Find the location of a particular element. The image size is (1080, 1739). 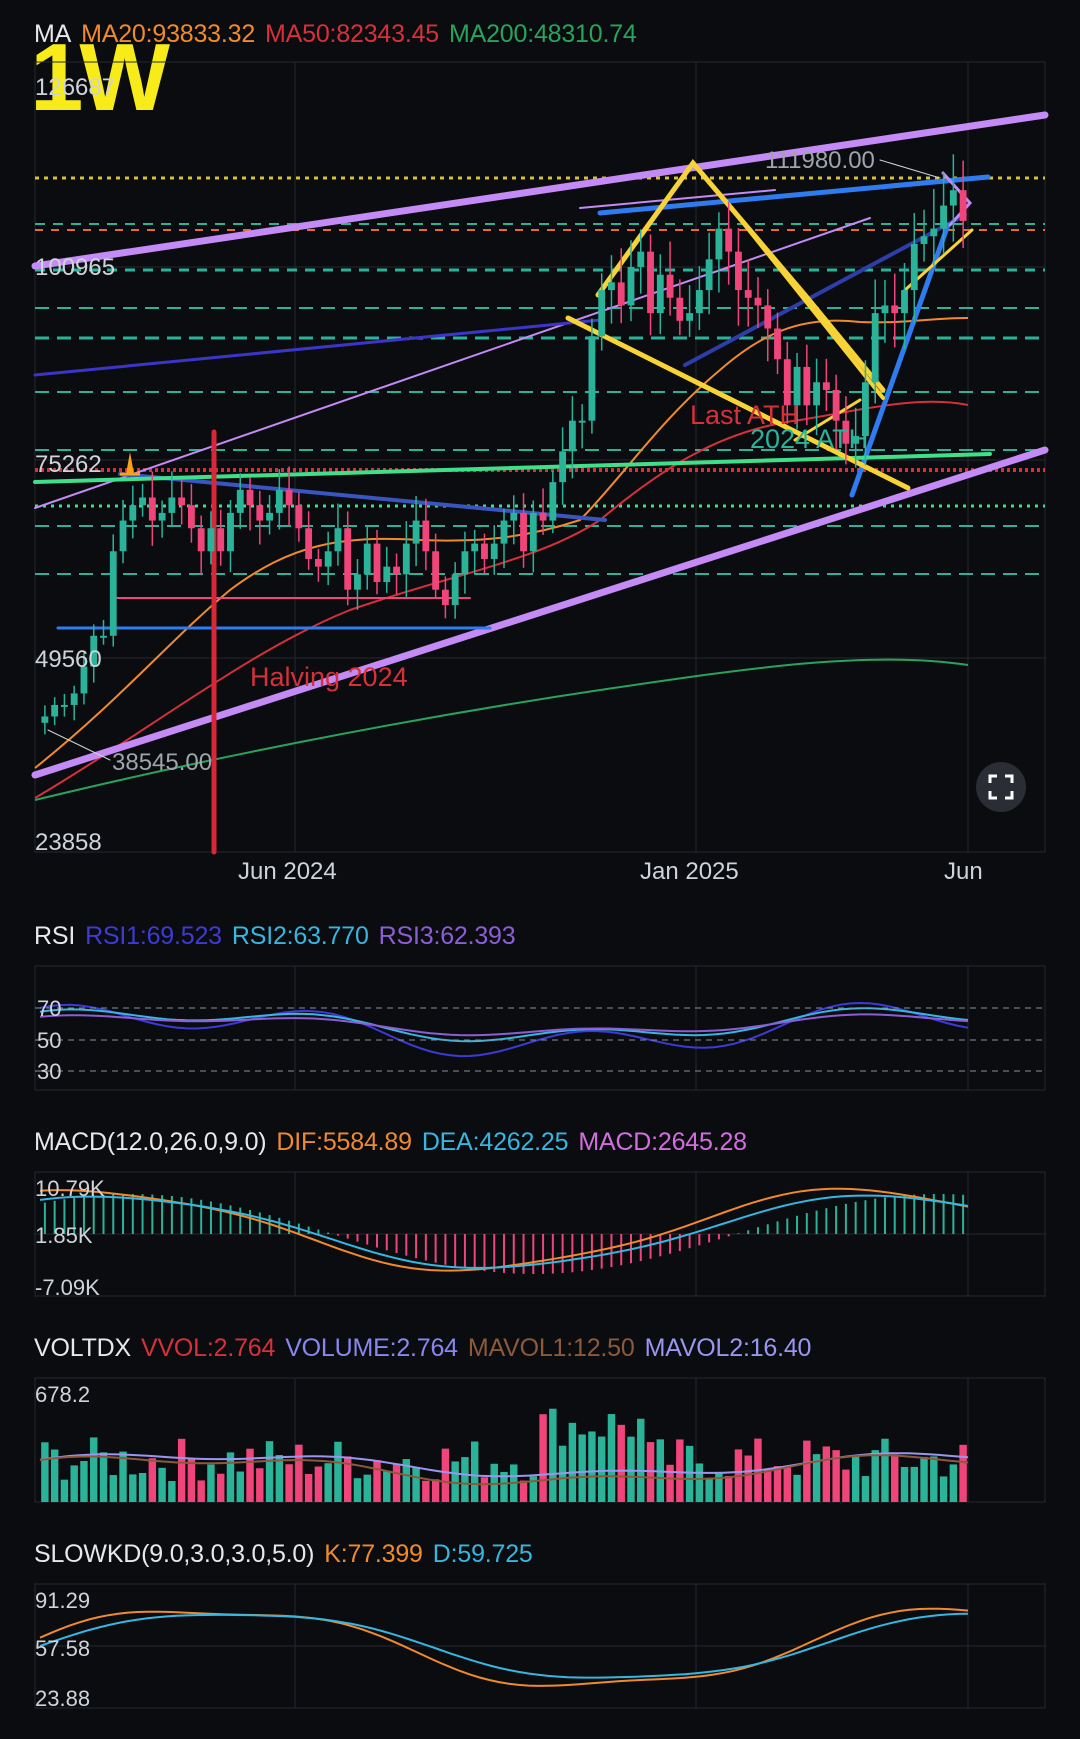

macd-y-bottom: -7.09K is located at coordinates (67, 1287).